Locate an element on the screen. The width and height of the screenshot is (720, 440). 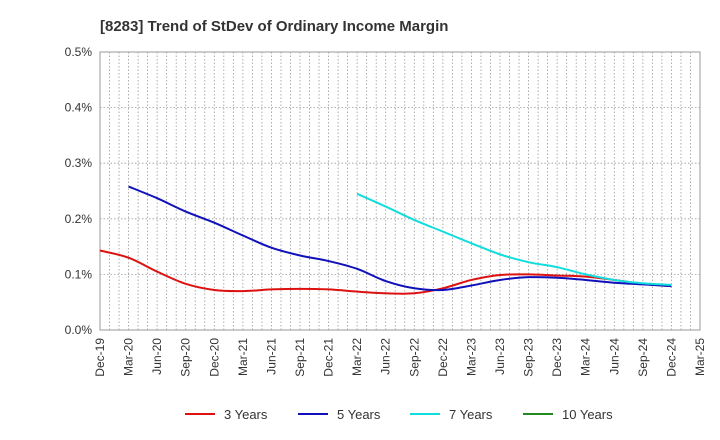
y-axis: 0.0% 0.1% 0.2% 0.3% 0.4% 0.5% is located at coordinates (79, 191).